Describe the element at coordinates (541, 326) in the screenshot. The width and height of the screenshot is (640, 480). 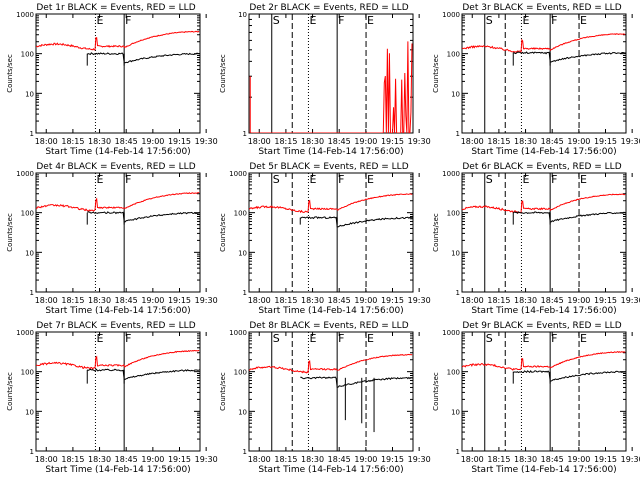
I see `panel-title: Det 9r BLACK = Events, RED = LLD` at that location.